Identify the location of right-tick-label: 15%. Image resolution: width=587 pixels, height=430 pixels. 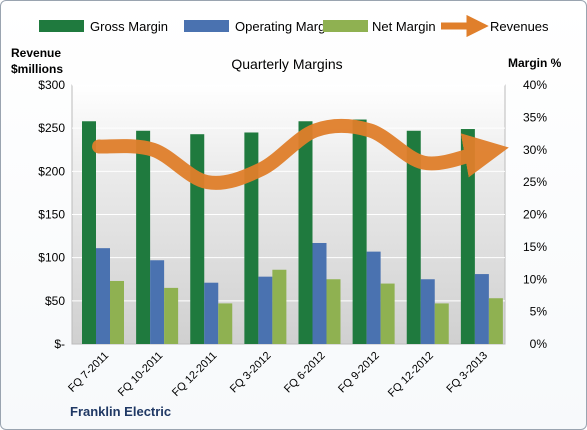
(535, 247).